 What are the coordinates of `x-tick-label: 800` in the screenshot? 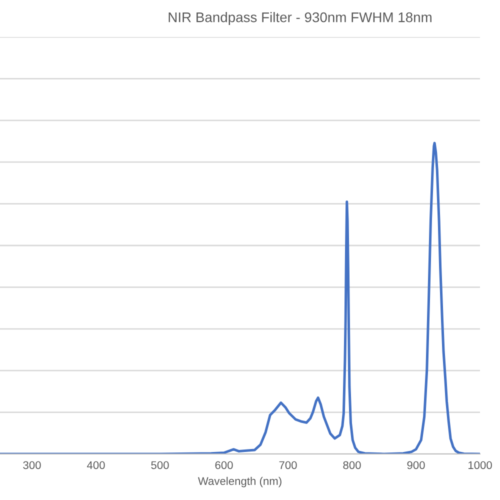 It's located at (352, 465).